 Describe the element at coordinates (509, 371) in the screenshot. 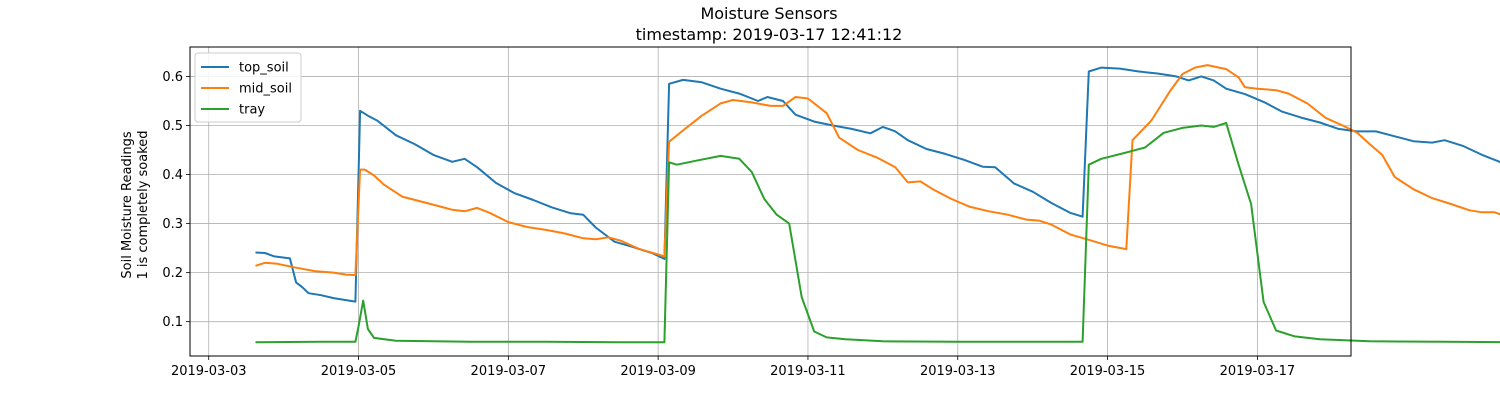

I see `x-tick-label: 2019-03-07` at that location.